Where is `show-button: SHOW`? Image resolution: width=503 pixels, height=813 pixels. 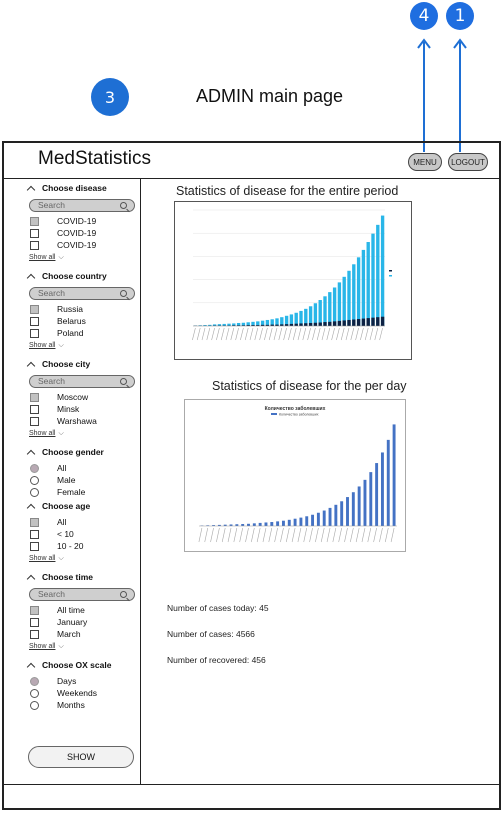
show-button: SHOW is located at coordinates (81, 757).